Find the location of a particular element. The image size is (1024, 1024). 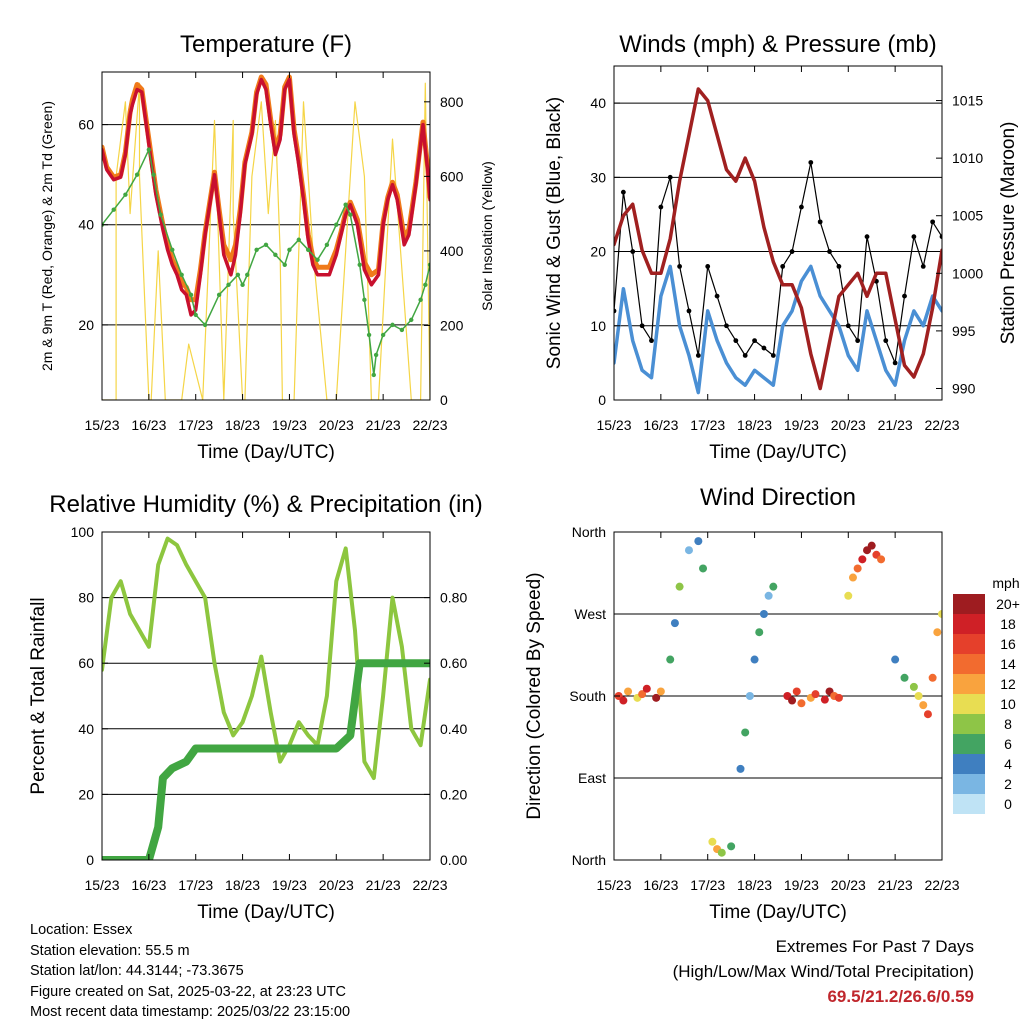

extremes-title: Extremes For Past 7 Days is located at coordinates (874, 946).